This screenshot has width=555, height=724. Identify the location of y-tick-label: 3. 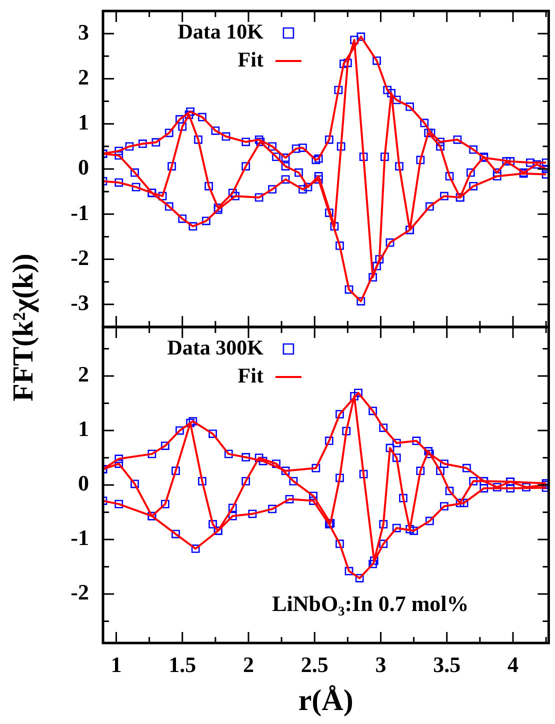
(83, 31).